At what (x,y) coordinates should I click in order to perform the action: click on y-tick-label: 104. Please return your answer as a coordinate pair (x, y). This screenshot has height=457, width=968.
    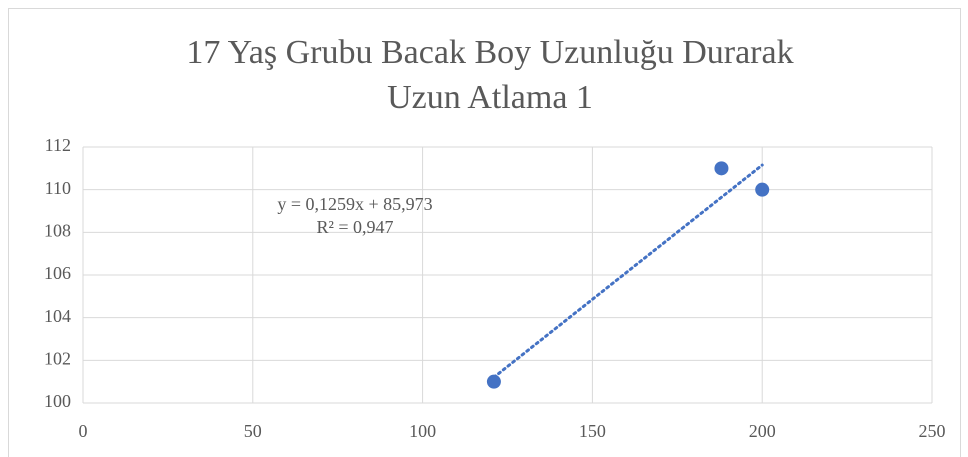
    Looking at the image, I should click on (57, 316).